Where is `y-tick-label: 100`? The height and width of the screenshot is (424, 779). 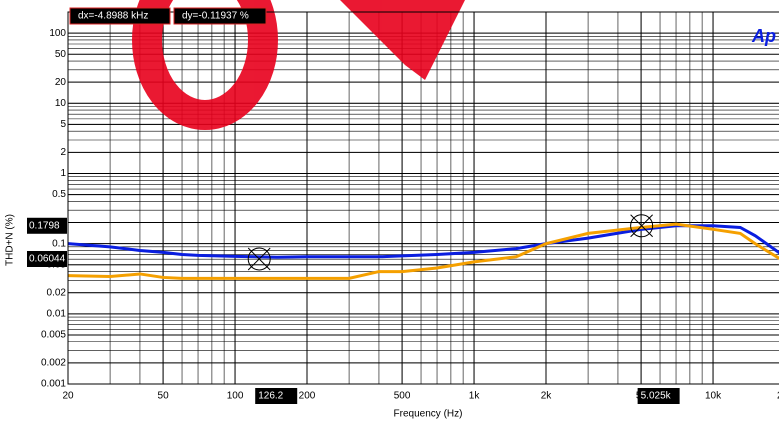 y-tick-label: 100 is located at coordinates (57, 33).